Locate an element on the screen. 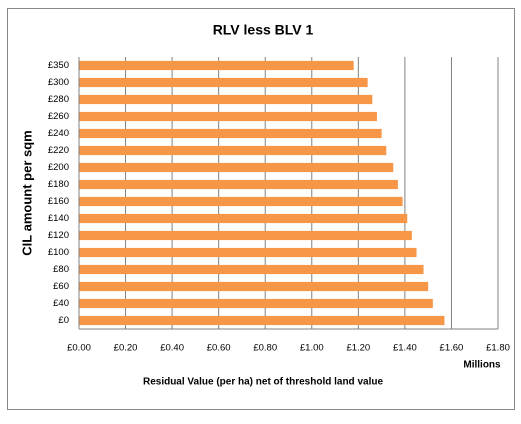 This screenshot has width=521, height=424. x-tick-label: £1.80 is located at coordinates (498, 348).